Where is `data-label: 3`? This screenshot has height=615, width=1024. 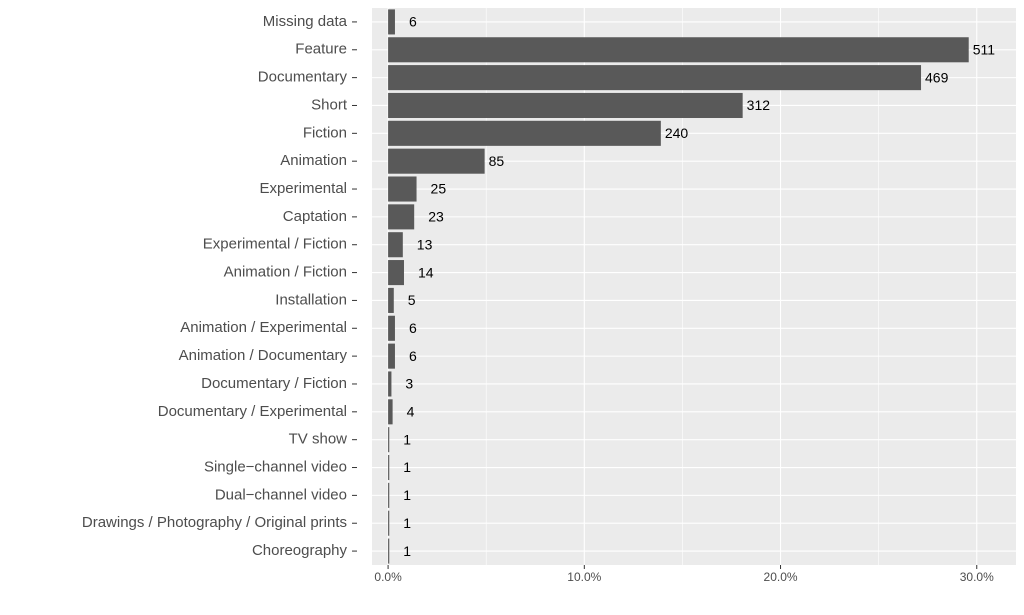 data-label: 3 is located at coordinates (409, 384).